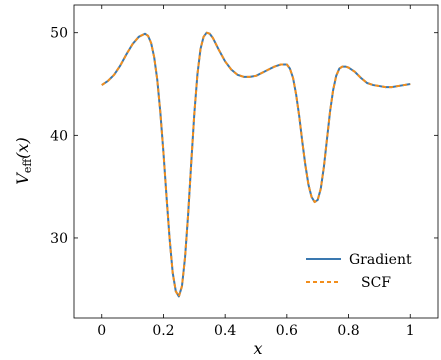 The image size is (441, 360). What do you see at coordinates (27, 166) in the screenshot?
I see `y-axis-label-sub: eff` at bounding box center [27, 166].